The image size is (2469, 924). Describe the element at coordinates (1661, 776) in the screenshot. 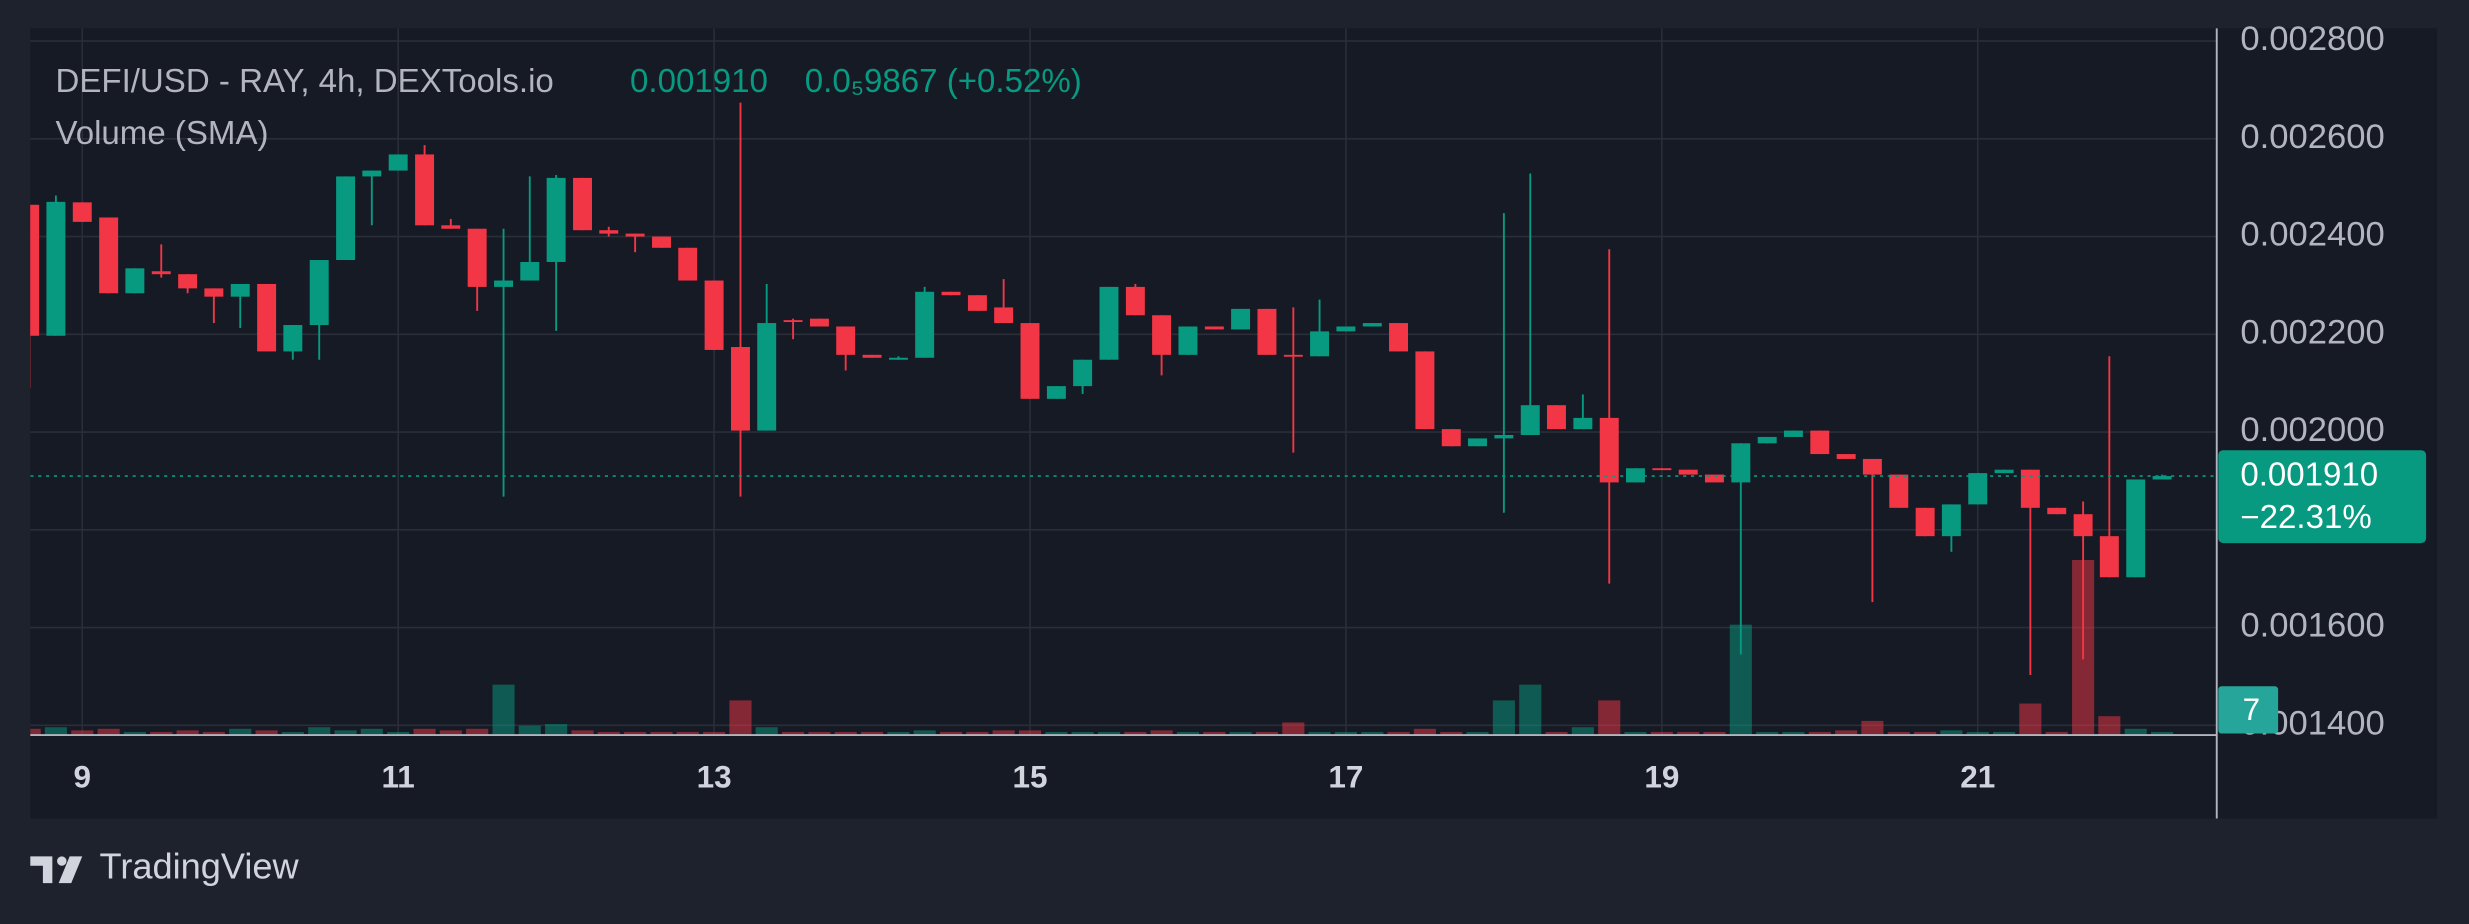

I see `x-tick-label: 19` at that location.